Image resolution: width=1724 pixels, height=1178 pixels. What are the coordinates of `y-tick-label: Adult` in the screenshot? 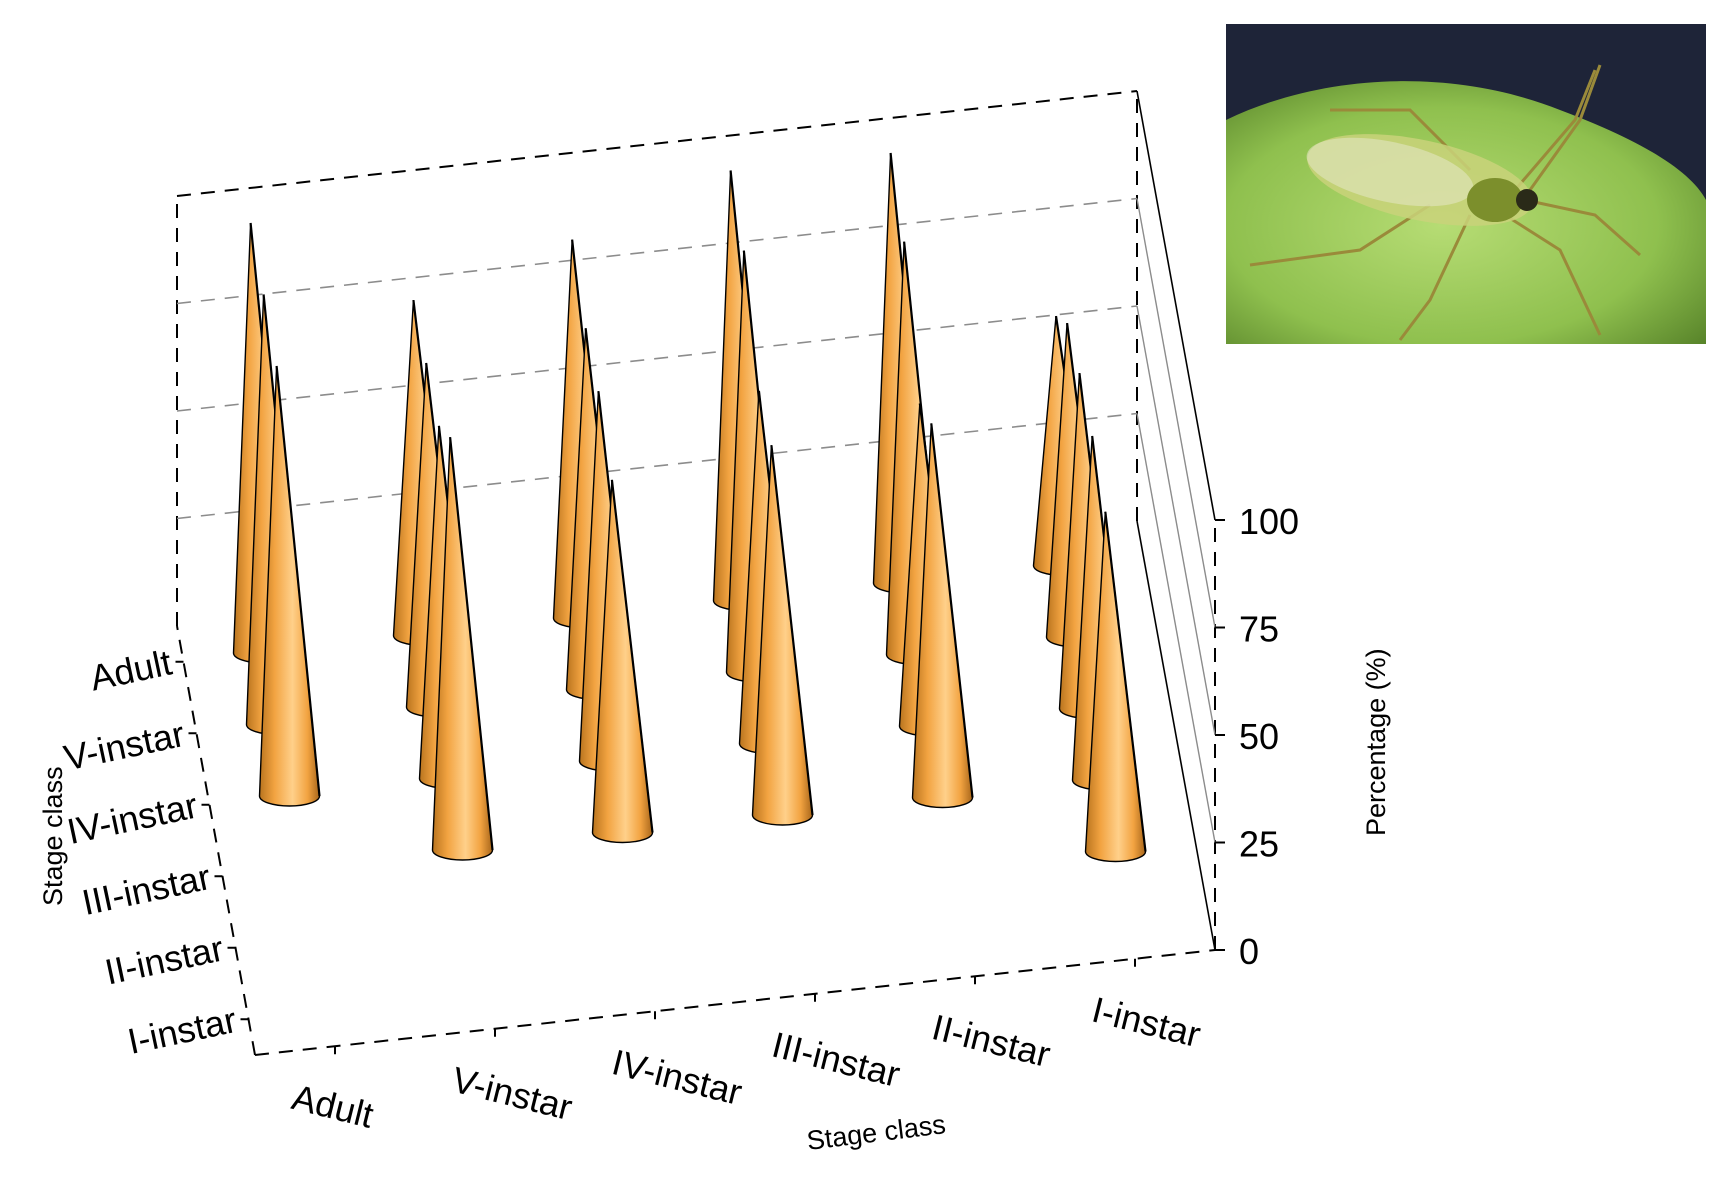 It's located at (130, 669).